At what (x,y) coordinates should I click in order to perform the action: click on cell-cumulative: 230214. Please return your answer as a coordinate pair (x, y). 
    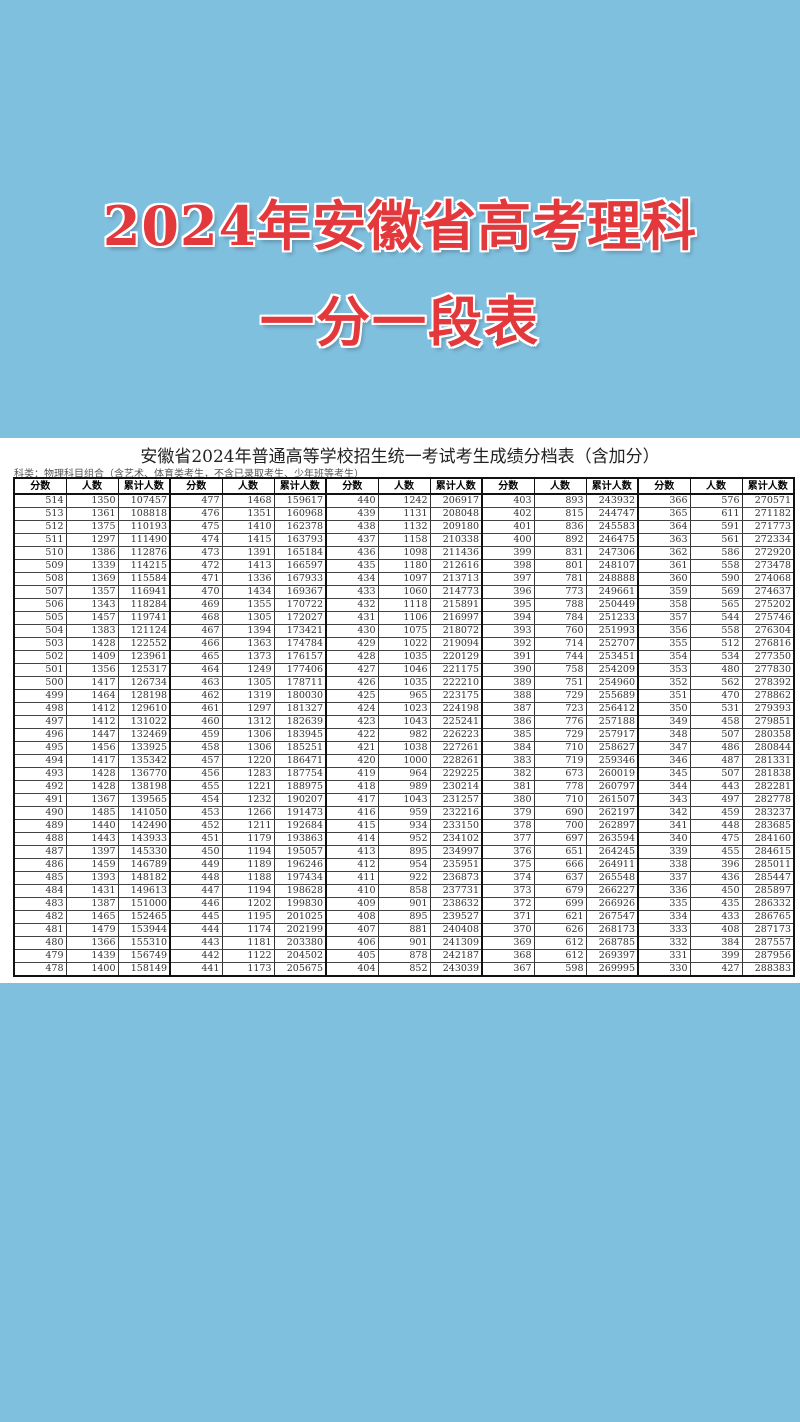
    Looking at the image, I should click on (456, 787).